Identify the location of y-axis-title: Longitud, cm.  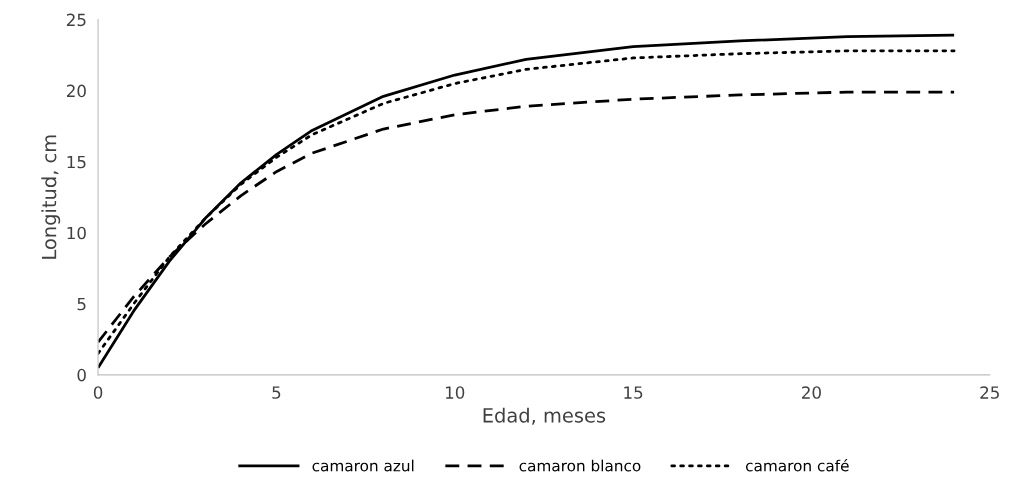
(51, 197).